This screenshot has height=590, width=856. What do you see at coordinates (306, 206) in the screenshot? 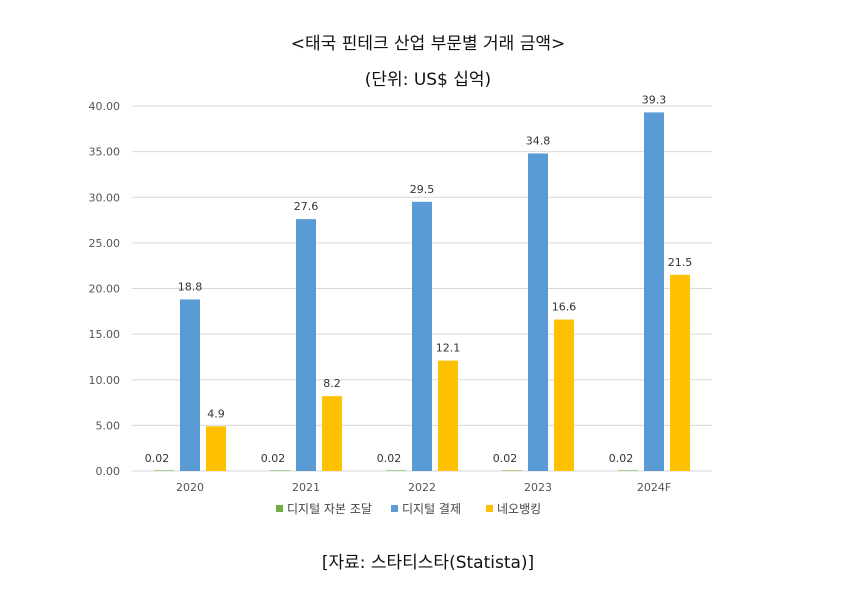
I see `data-label-2021-1: 27.6` at bounding box center [306, 206].